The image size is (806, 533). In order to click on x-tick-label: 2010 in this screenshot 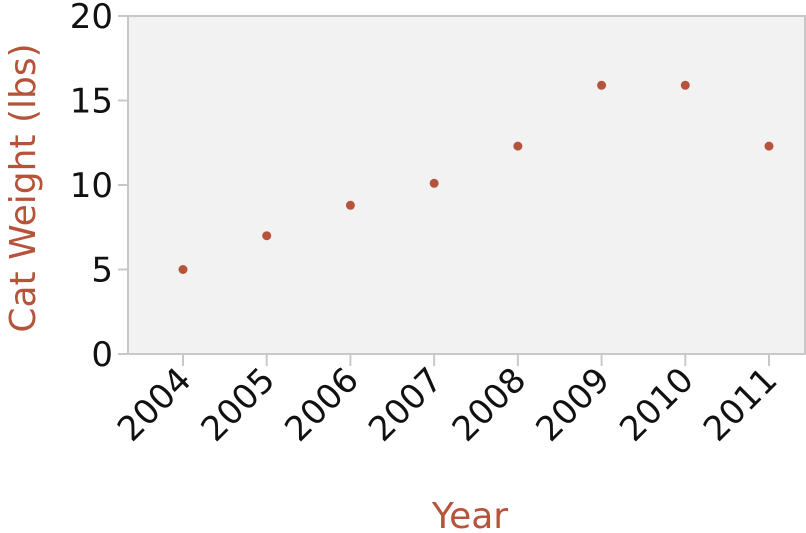, I will do `click(656, 404)`.